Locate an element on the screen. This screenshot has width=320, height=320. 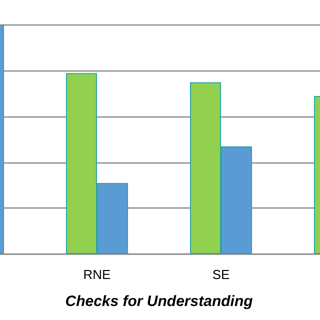
x-tick-label: RNE is located at coordinates (97, 274).